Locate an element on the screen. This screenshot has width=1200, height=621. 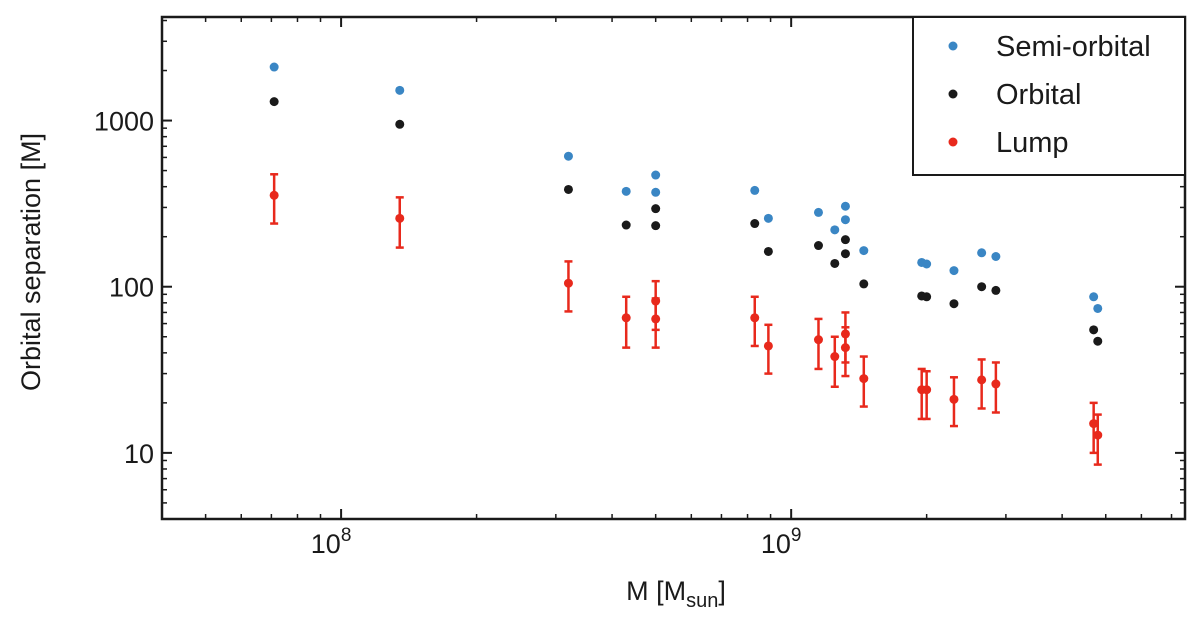
x-tick-label: 10⁸ is located at coordinates (331, 542).